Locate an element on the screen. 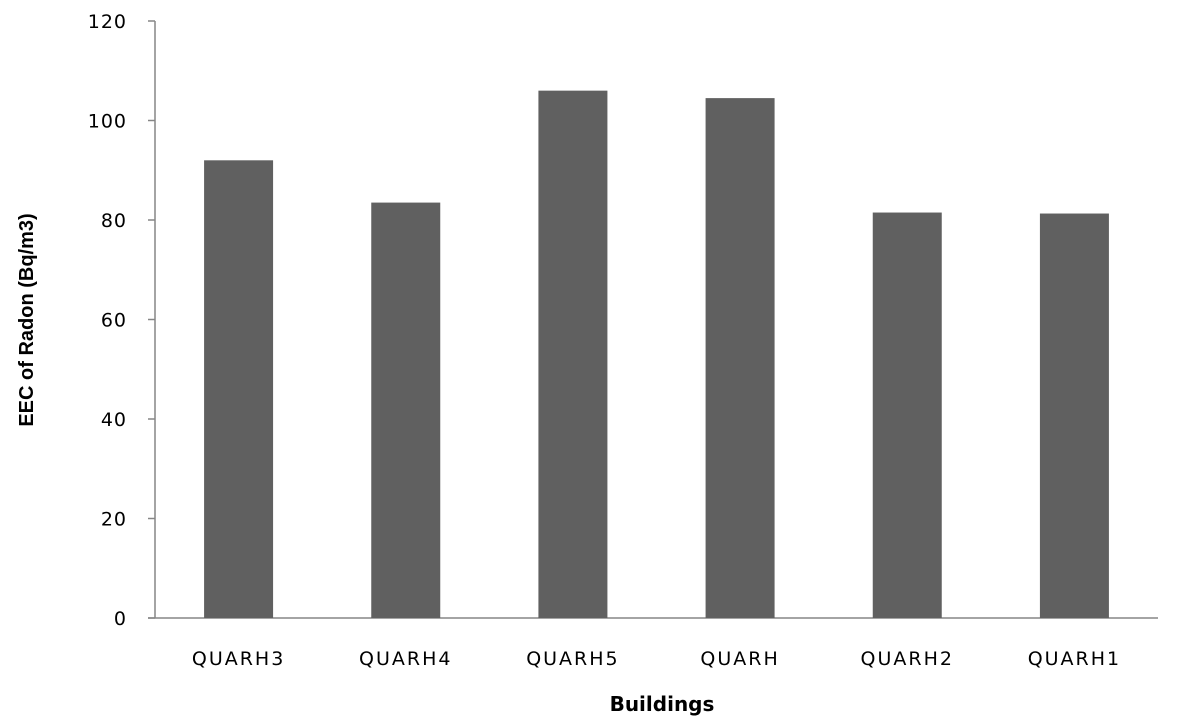 The image size is (1177, 718). bar-quarh1 is located at coordinates (1074, 415).